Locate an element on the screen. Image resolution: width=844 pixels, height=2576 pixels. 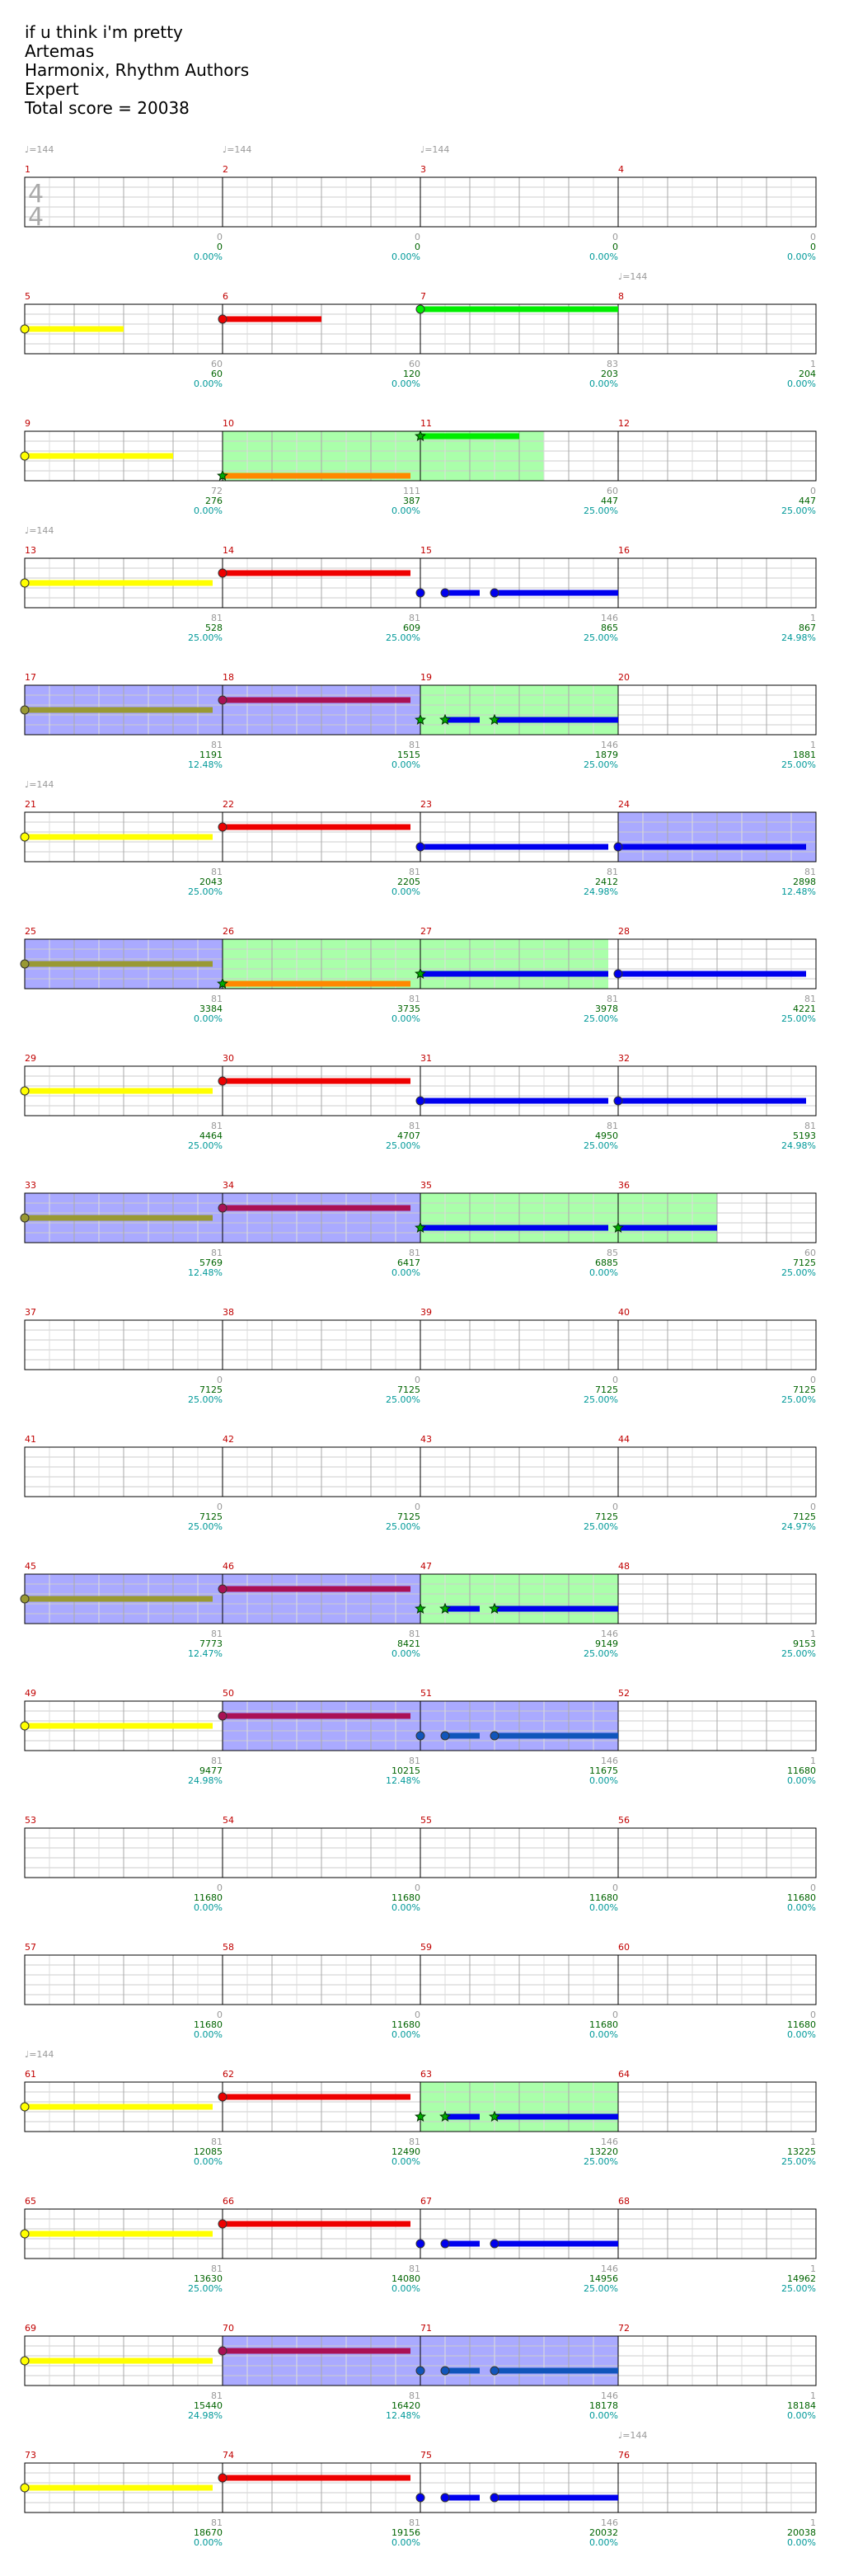
measure-number: 30 is located at coordinates (229, 1058).